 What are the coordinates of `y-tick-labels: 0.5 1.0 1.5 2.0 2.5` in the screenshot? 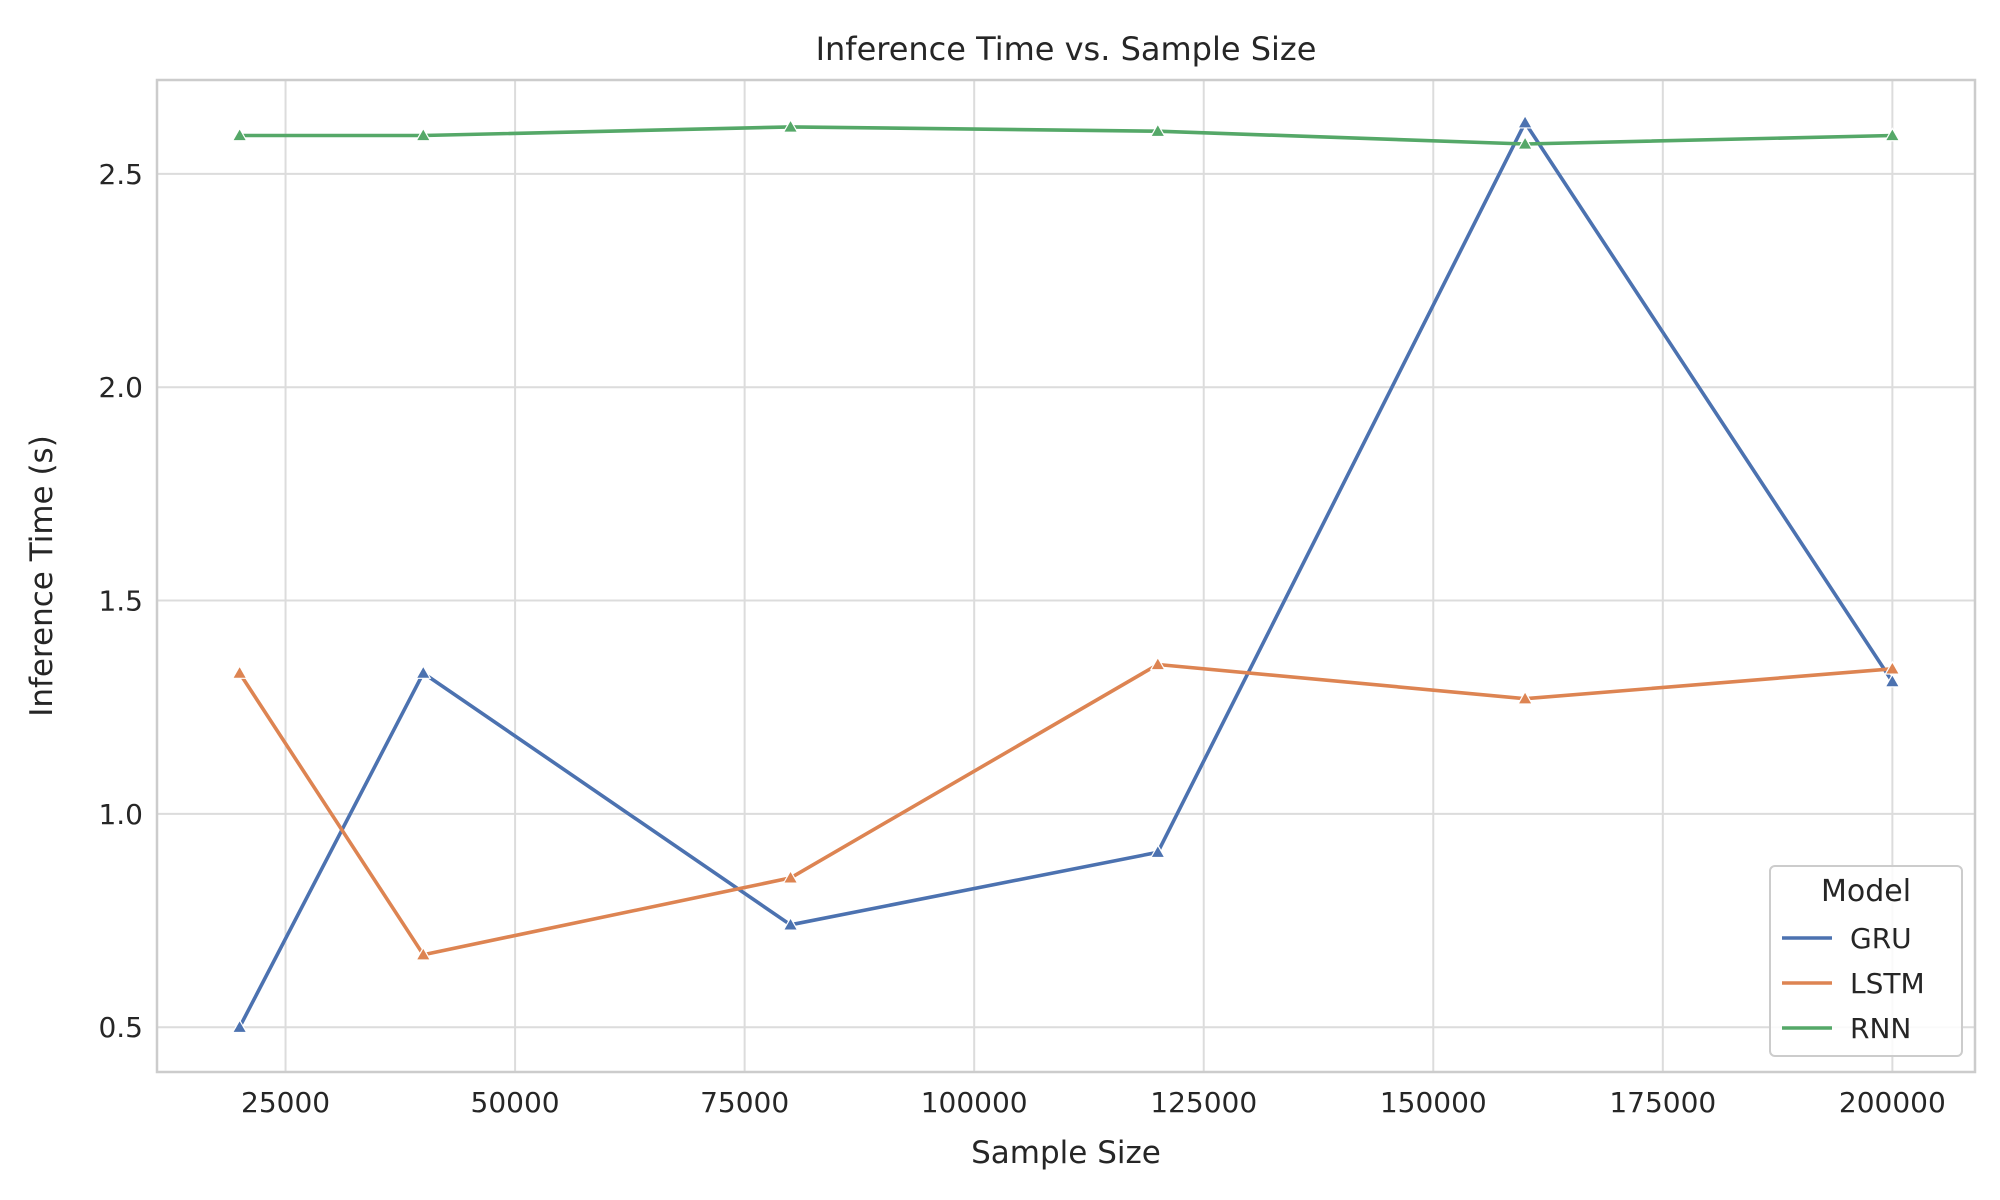 It's located at (120, 601).